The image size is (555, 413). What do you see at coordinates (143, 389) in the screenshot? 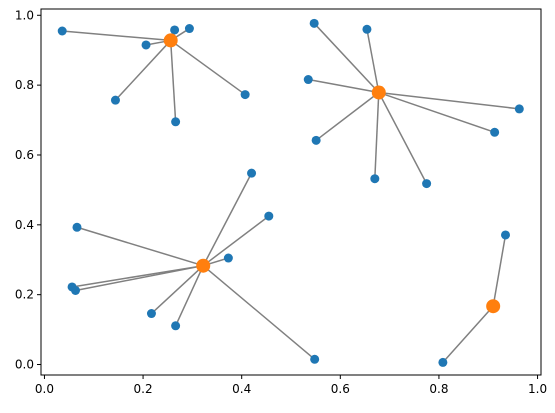
I see `x-tick-label: 0.2` at bounding box center [143, 389].